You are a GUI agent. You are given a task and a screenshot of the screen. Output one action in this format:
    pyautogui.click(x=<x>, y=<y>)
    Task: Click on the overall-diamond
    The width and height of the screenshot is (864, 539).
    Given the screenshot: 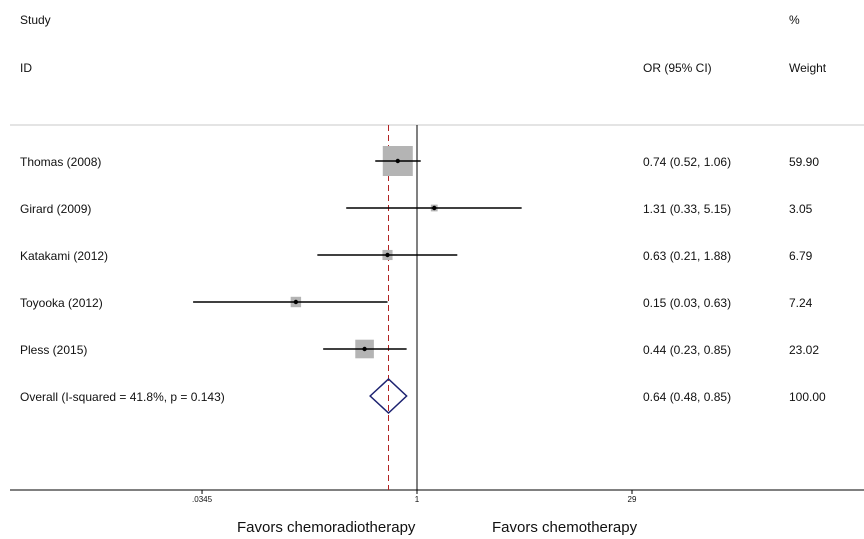 What is the action you would take?
    pyautogui.click(x=388, y=396)
    